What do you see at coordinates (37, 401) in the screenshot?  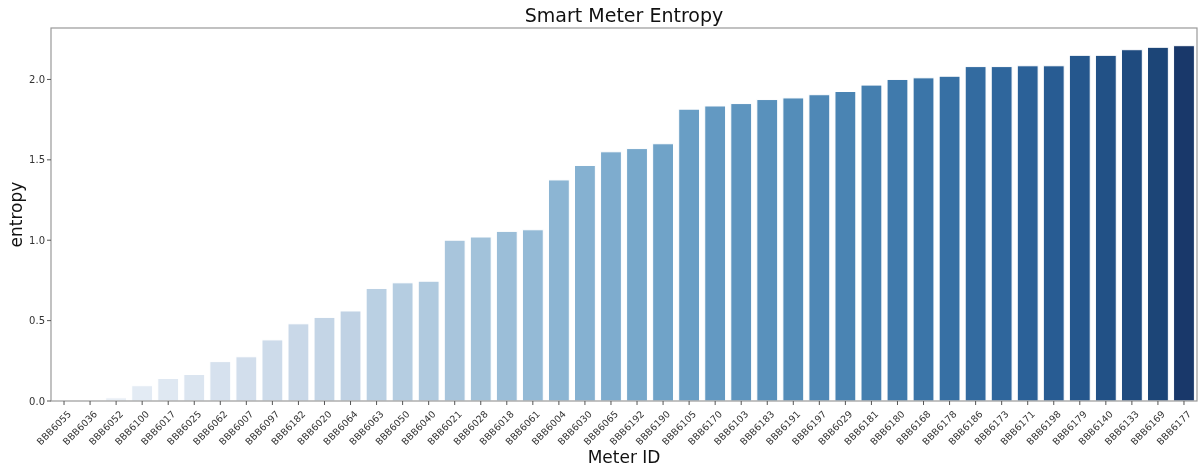 I see `y-tick-label: 0.0` at bounding box center [37, 401].